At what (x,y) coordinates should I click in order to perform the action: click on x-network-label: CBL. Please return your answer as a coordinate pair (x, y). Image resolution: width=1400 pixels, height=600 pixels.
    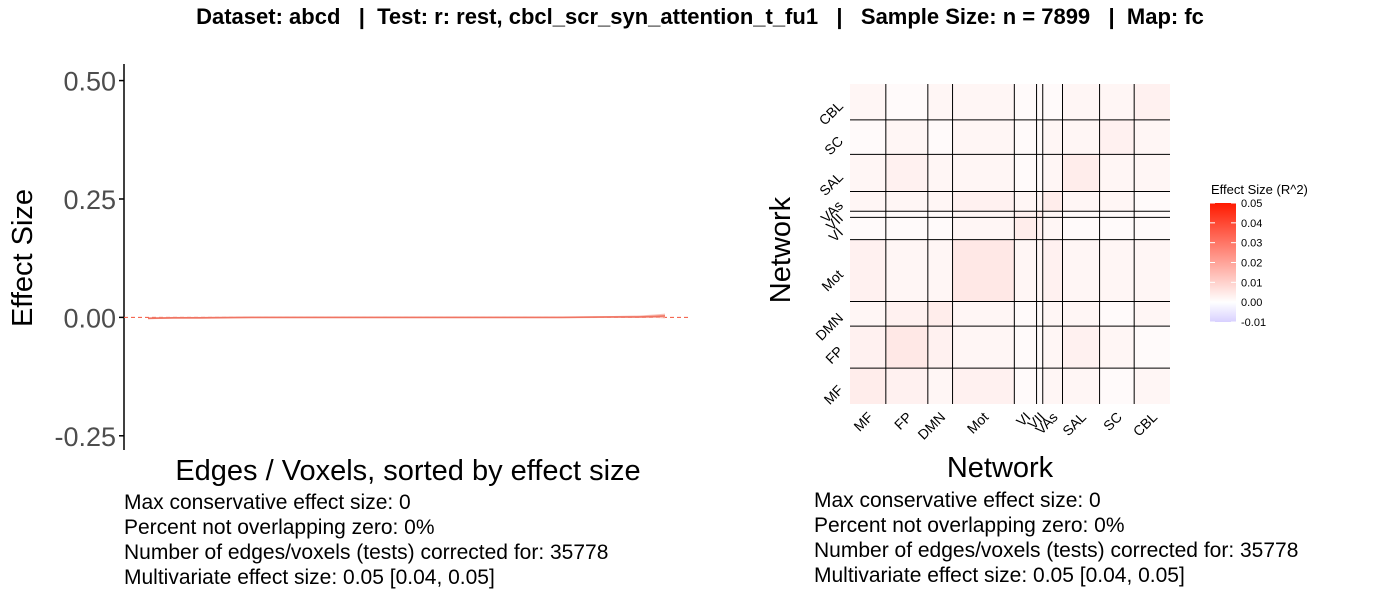
    Looking at the image, I should click on (1145, 424).